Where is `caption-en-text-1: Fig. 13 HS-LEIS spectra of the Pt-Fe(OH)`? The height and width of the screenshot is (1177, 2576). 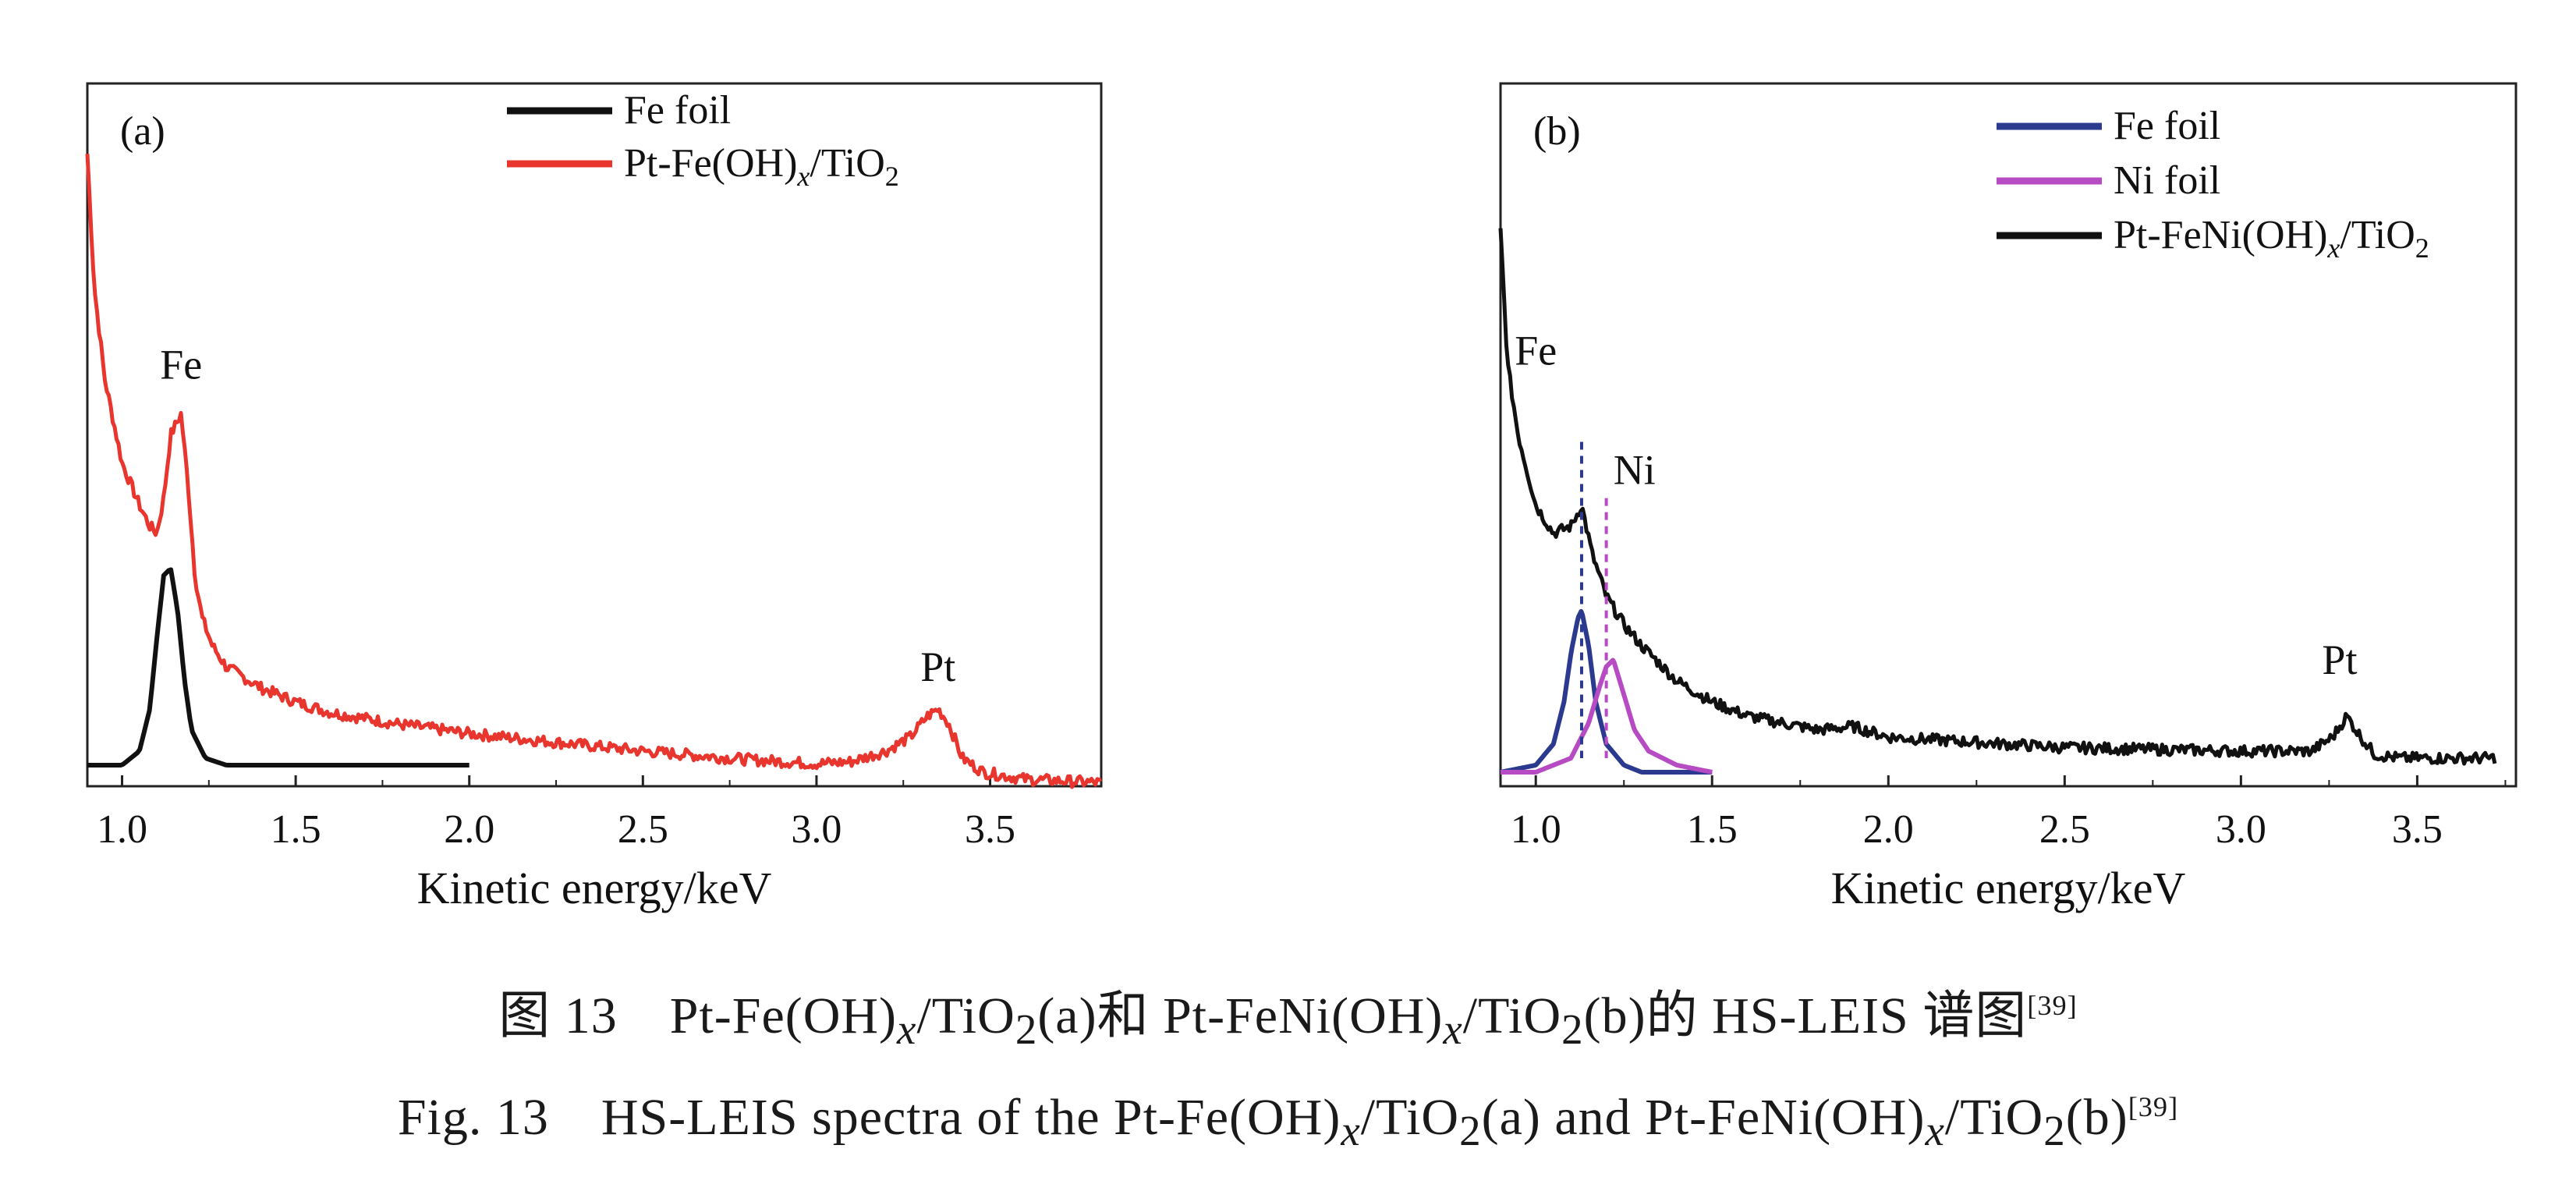
caption-en-text-1: Fig. 13 HS-LEIS spectra of the Pt-Fe(OH) is located at coordinates (869, 1117).